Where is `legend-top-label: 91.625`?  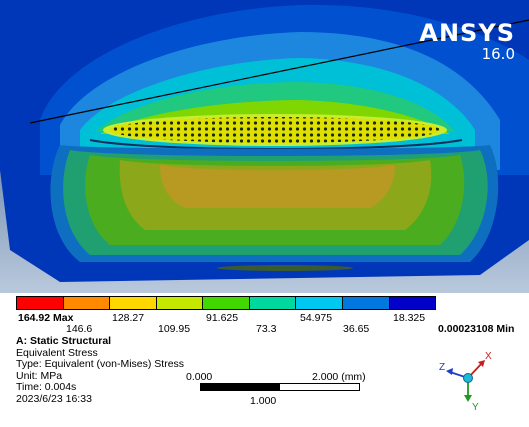
legend-top-label: 91.625 is located at coordinates (222, 318).